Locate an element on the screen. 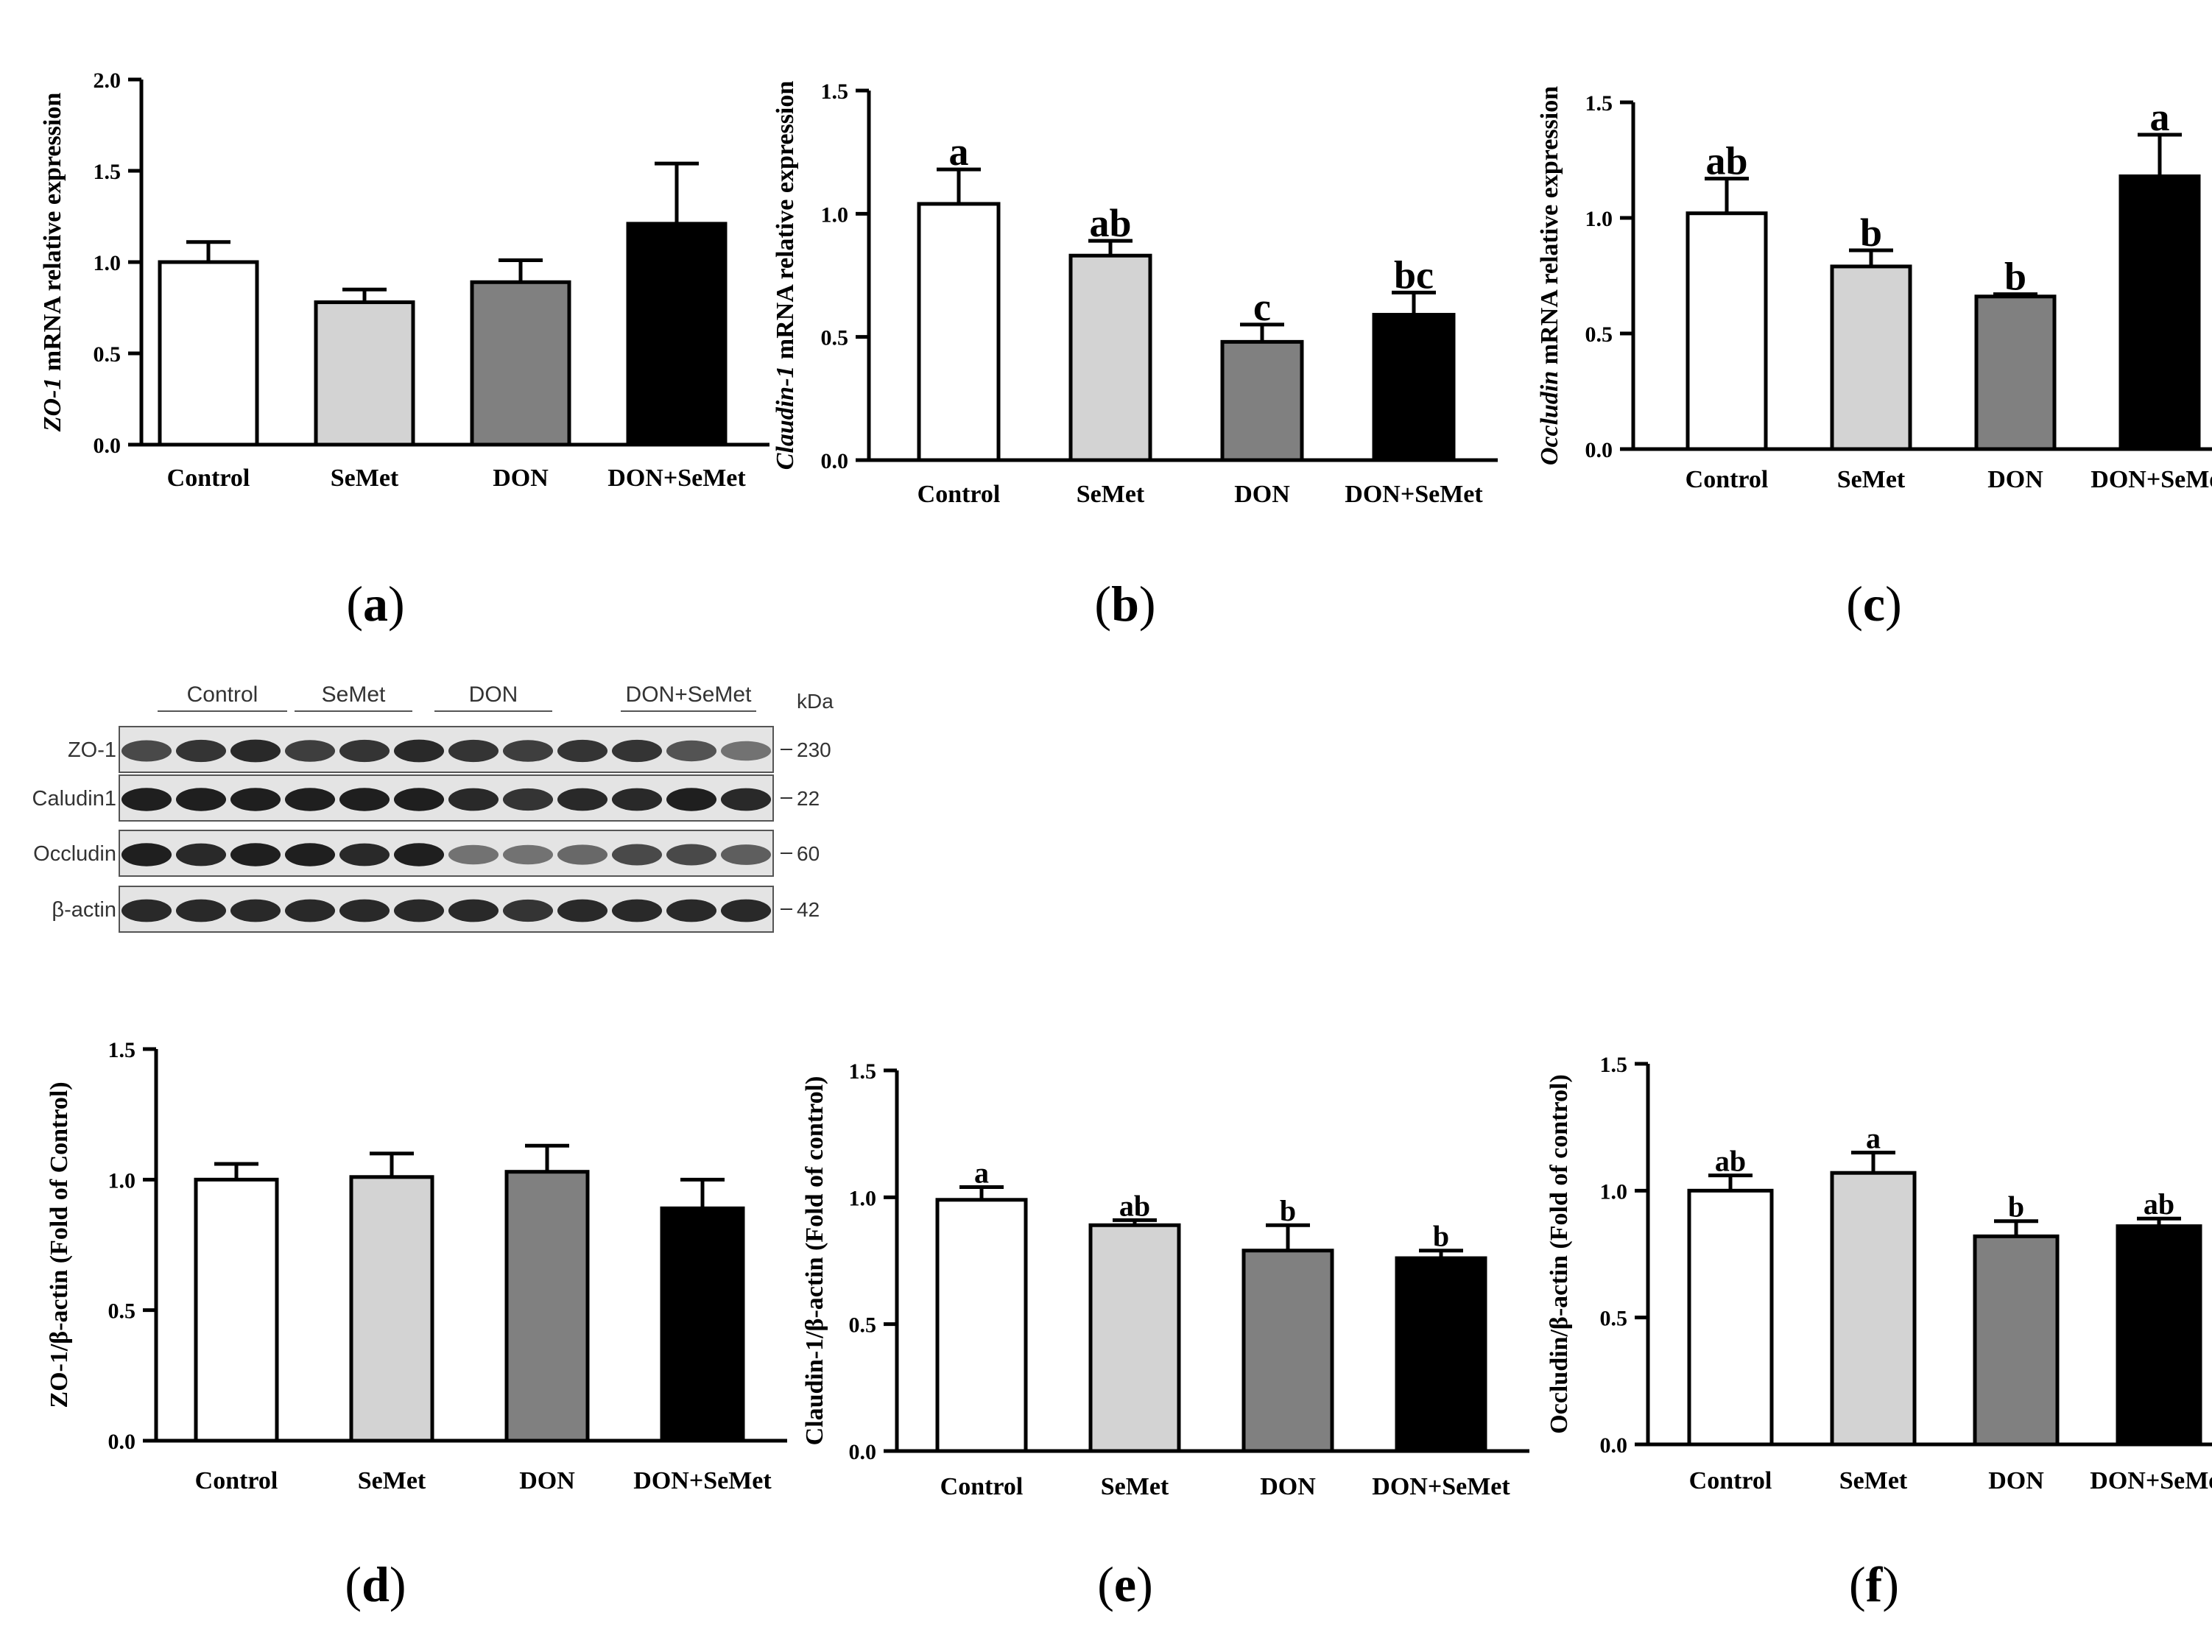  panel-label: (a) is located at coordinates (375, 604).